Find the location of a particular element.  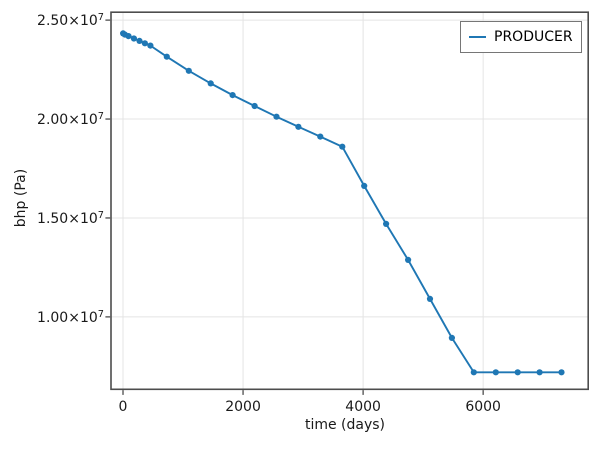

legend-label: PRODUCER is located at coordinates (533, 37).